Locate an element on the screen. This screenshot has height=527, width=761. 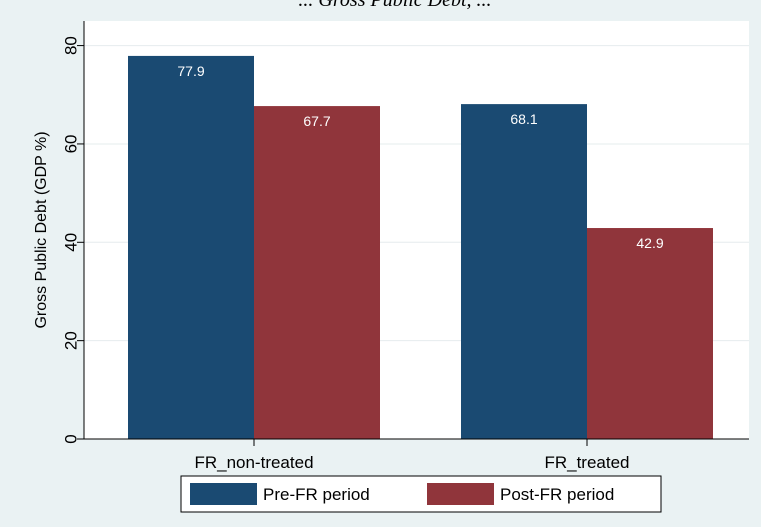
bar-data-label: 68.1 is located at coordinates (523, 119).